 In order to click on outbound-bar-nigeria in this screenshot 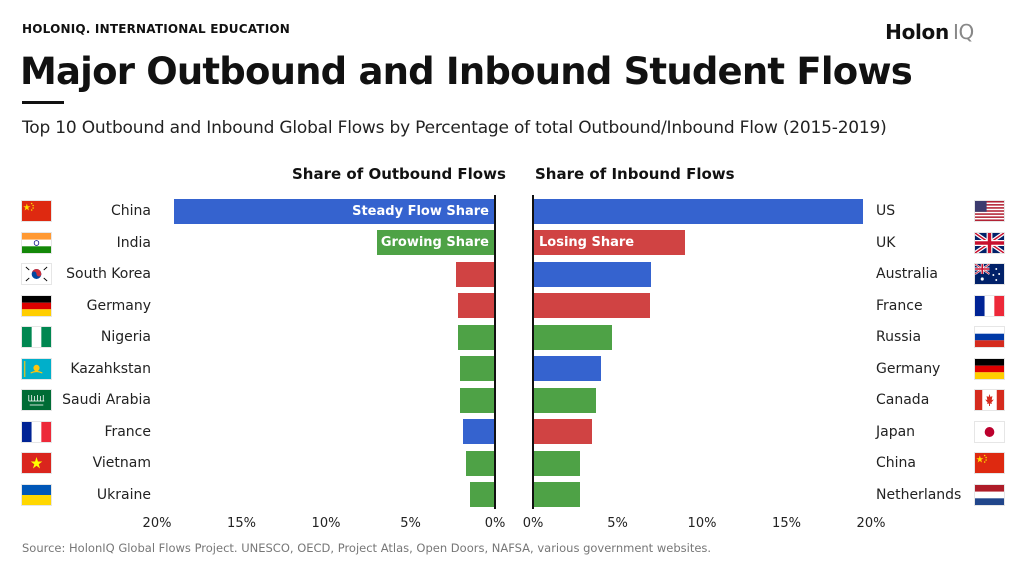, I will do `click(476, 337)`.